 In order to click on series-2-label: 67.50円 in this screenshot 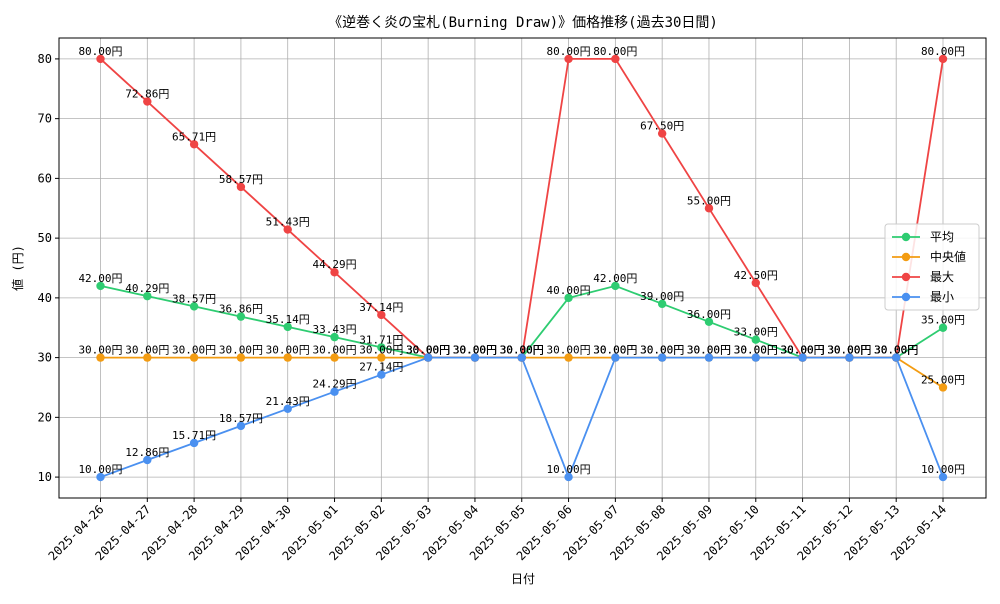, I will do `click(662, 126)`.